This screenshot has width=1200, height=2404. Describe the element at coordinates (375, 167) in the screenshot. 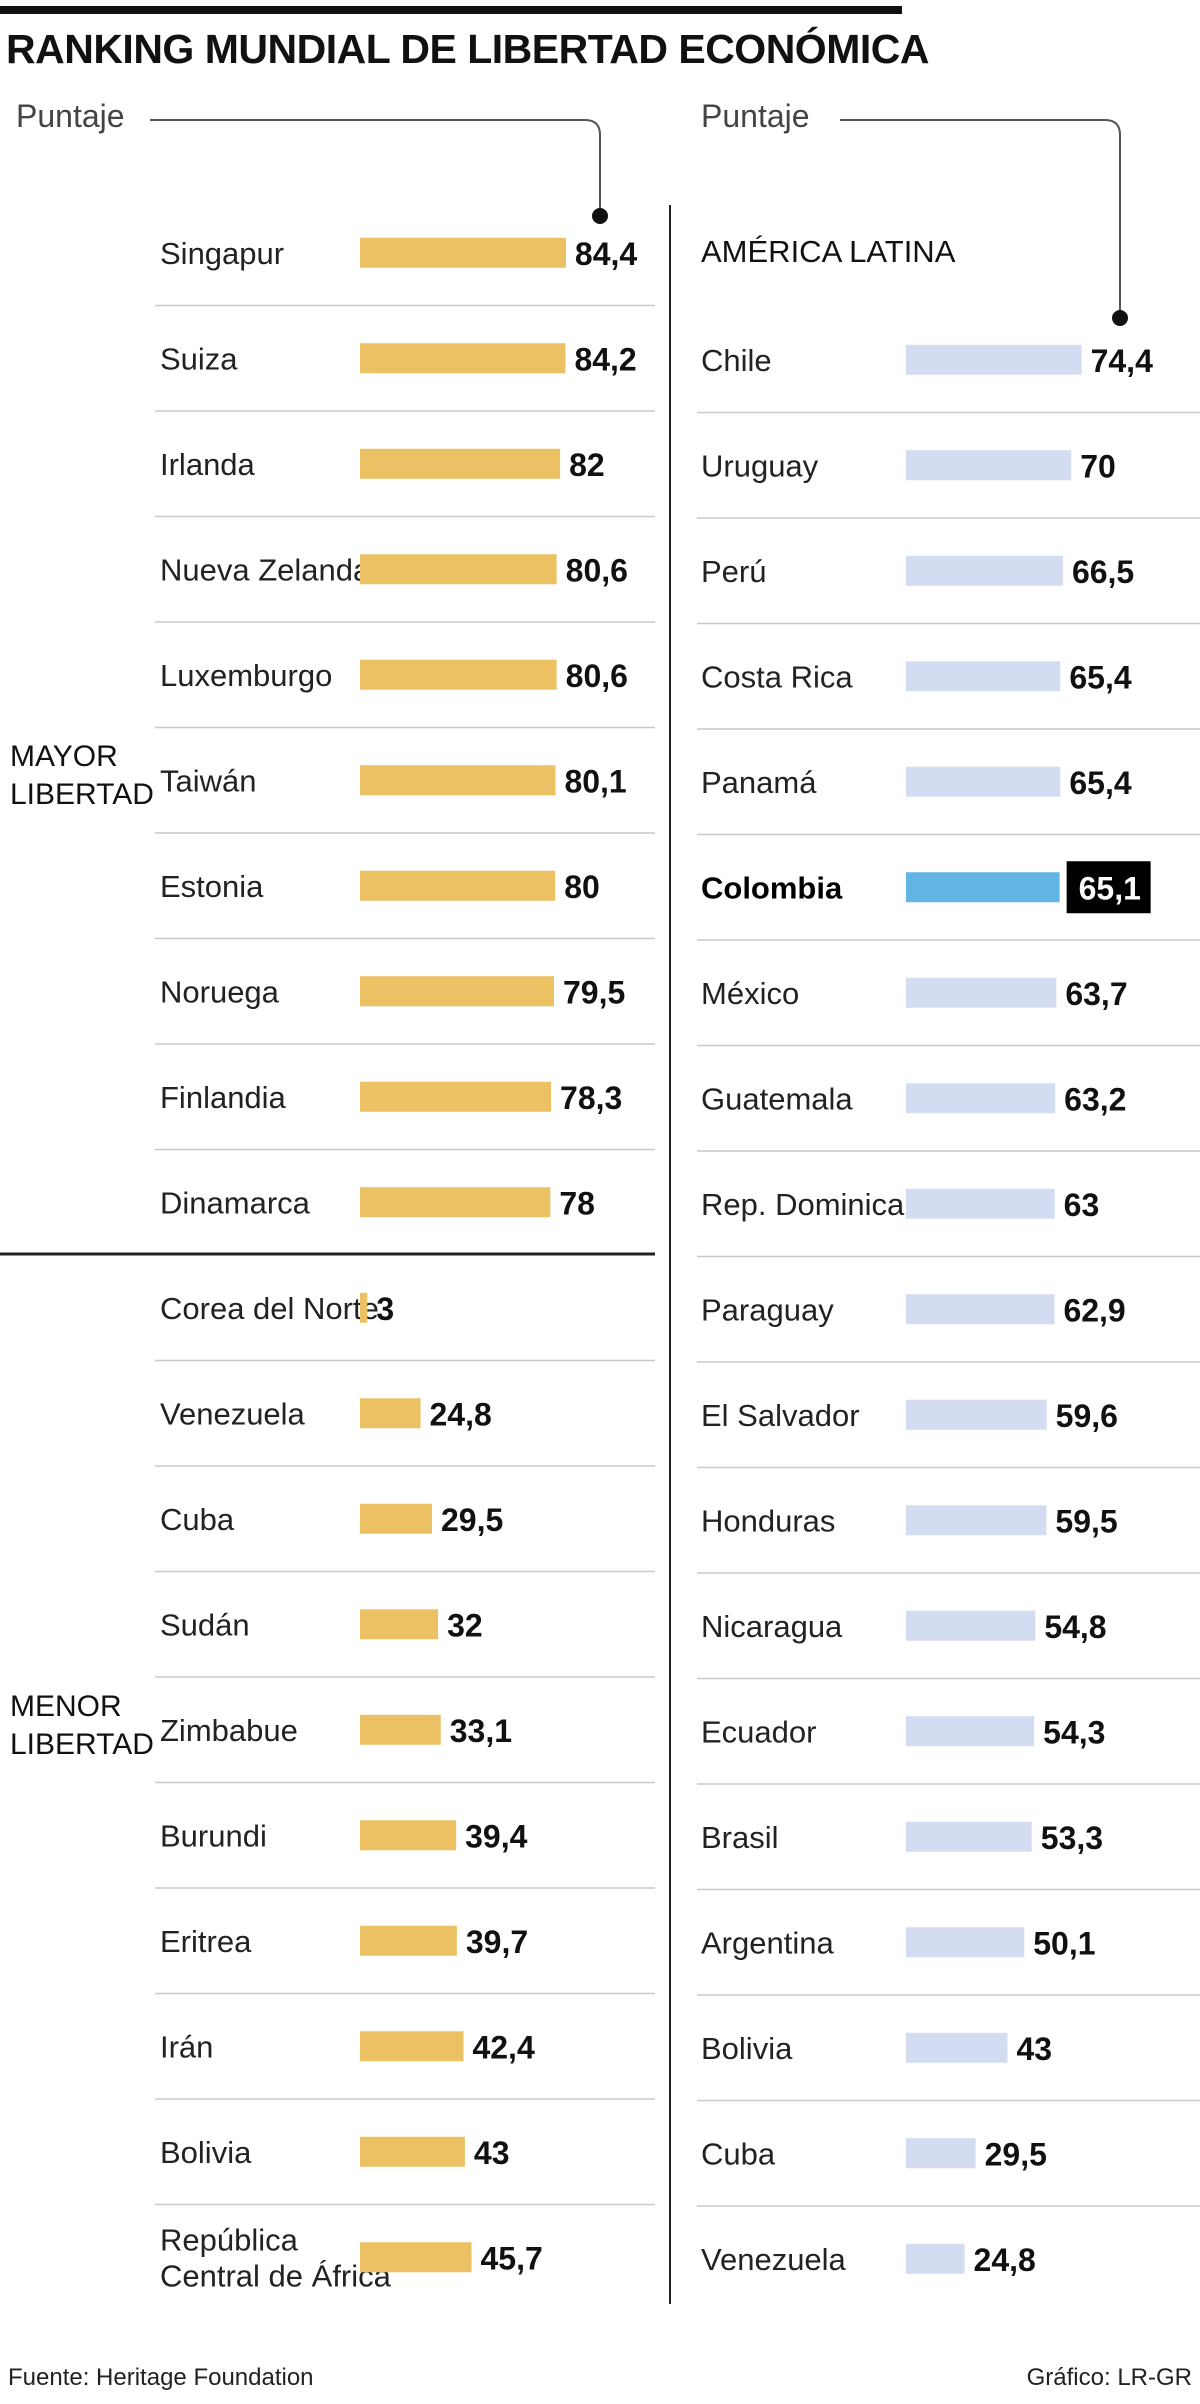

I see `leader-line-left` at that location.